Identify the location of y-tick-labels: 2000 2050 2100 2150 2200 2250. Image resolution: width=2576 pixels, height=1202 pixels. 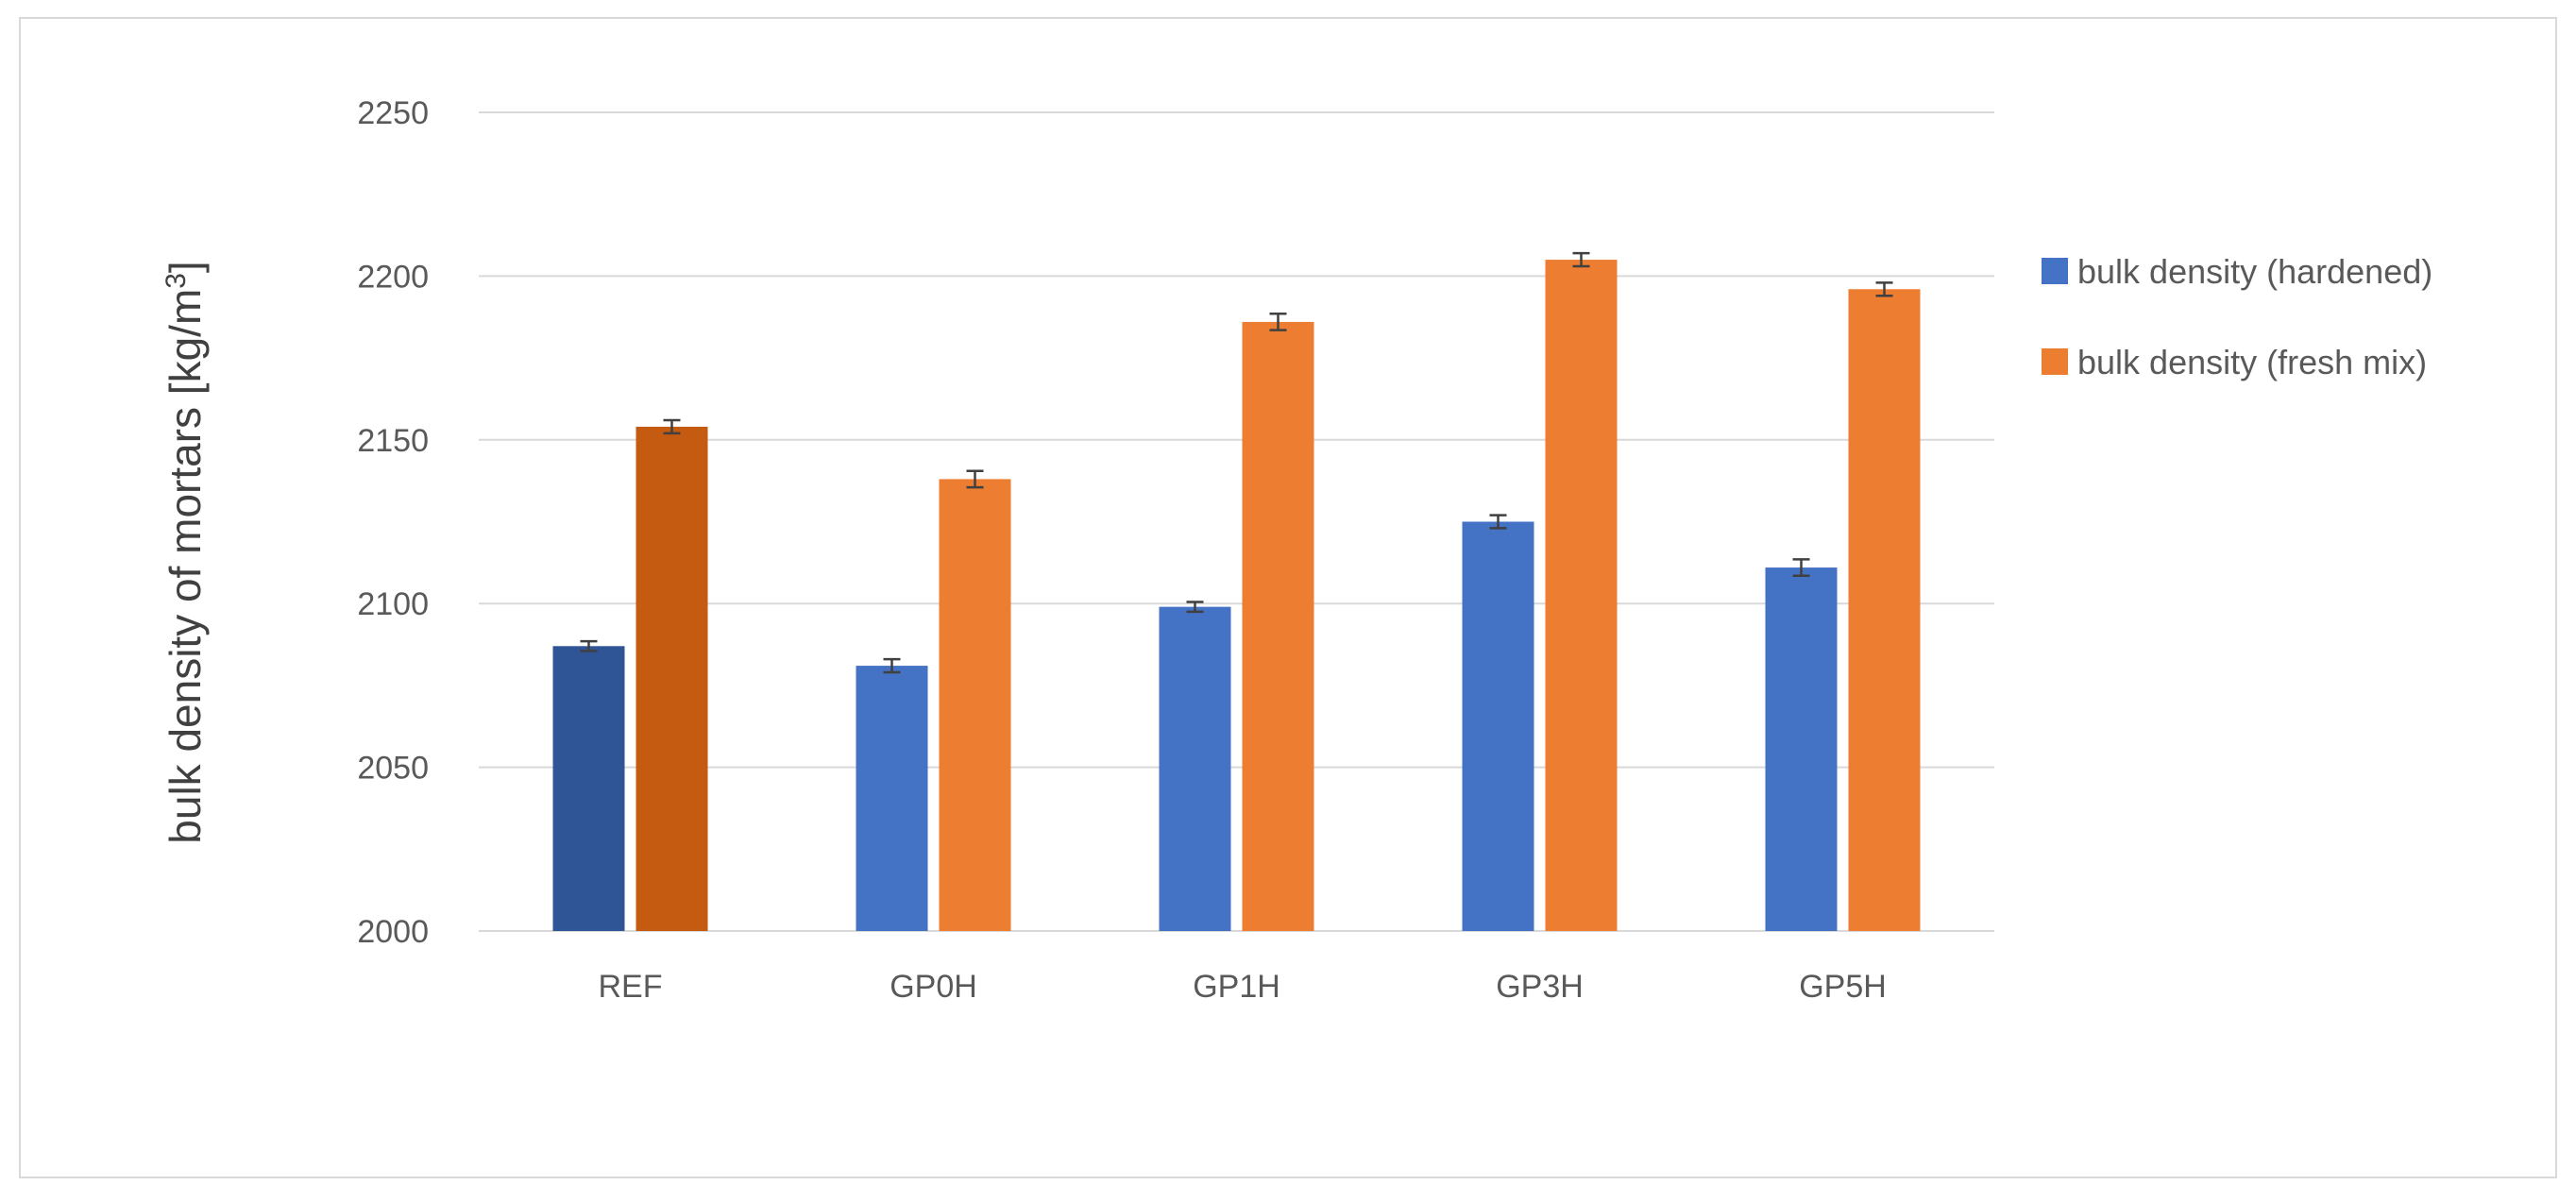
(393, 522).